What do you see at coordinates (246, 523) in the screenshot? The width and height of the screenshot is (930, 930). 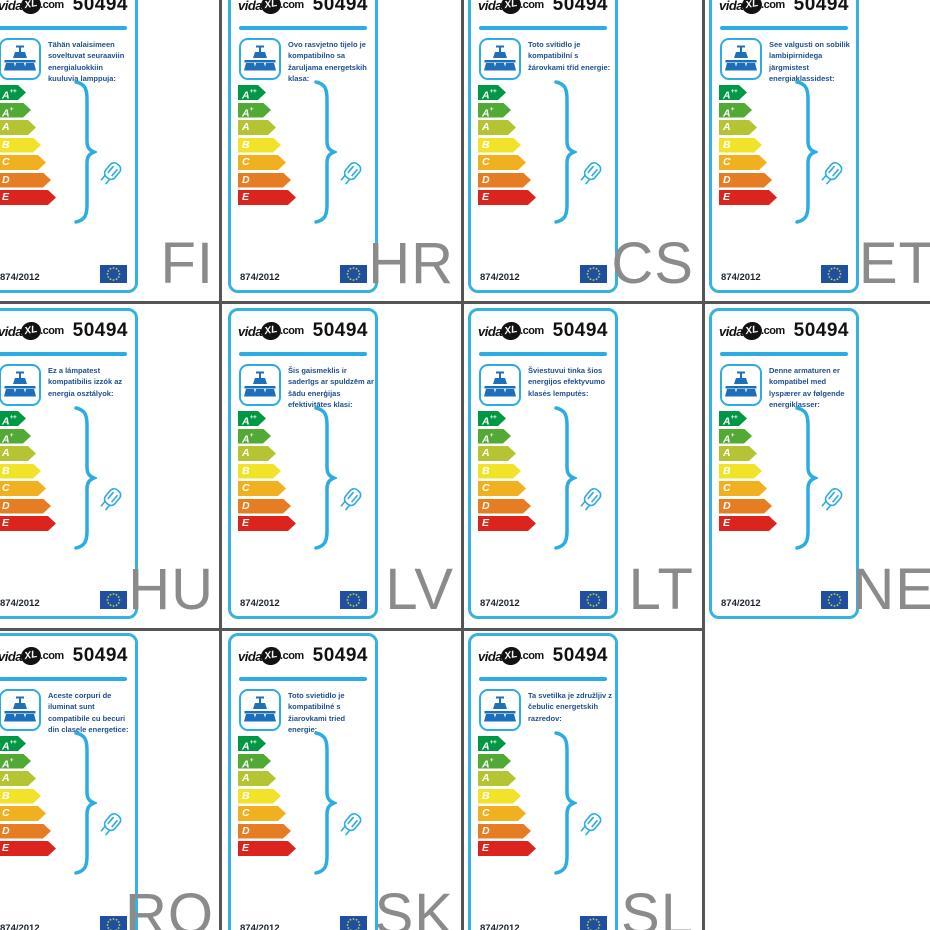 I see `energy-grade-label: E` at bounding box center [246, 523].